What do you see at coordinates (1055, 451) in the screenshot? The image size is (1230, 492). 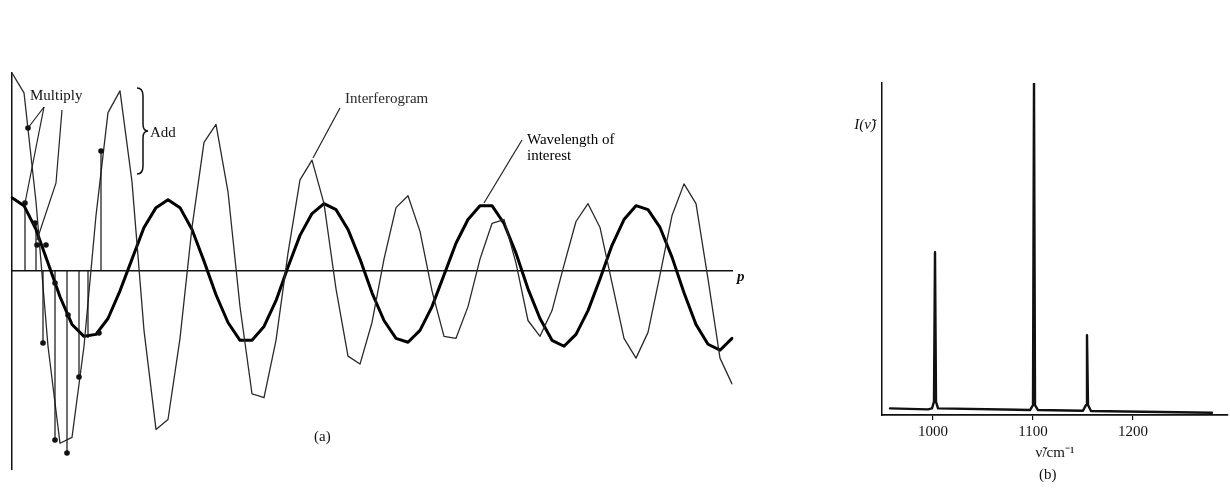 I see `x-axis-title: ν̃/cm⁻¹` at bounding box center [1055, 451].